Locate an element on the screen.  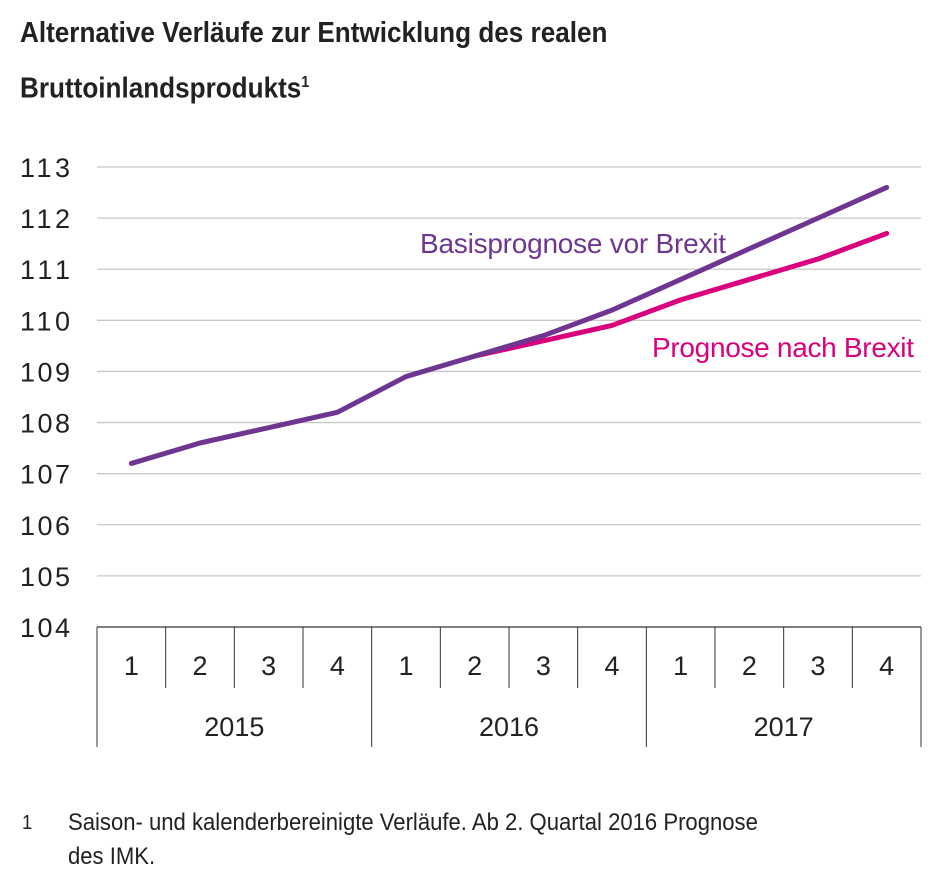
series-label: Prognose nach Brexit is located at coordinates (783, 347).